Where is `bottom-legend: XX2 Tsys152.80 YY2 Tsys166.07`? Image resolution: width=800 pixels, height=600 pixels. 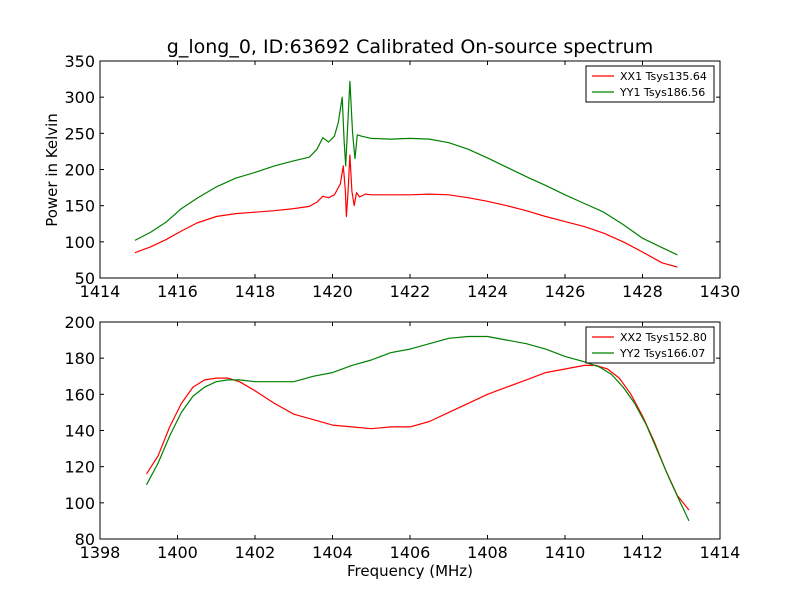
bottom-legend: XX2 Tsys152.80 YY2 Tsys166.07 is located at coordinates (650, 345).